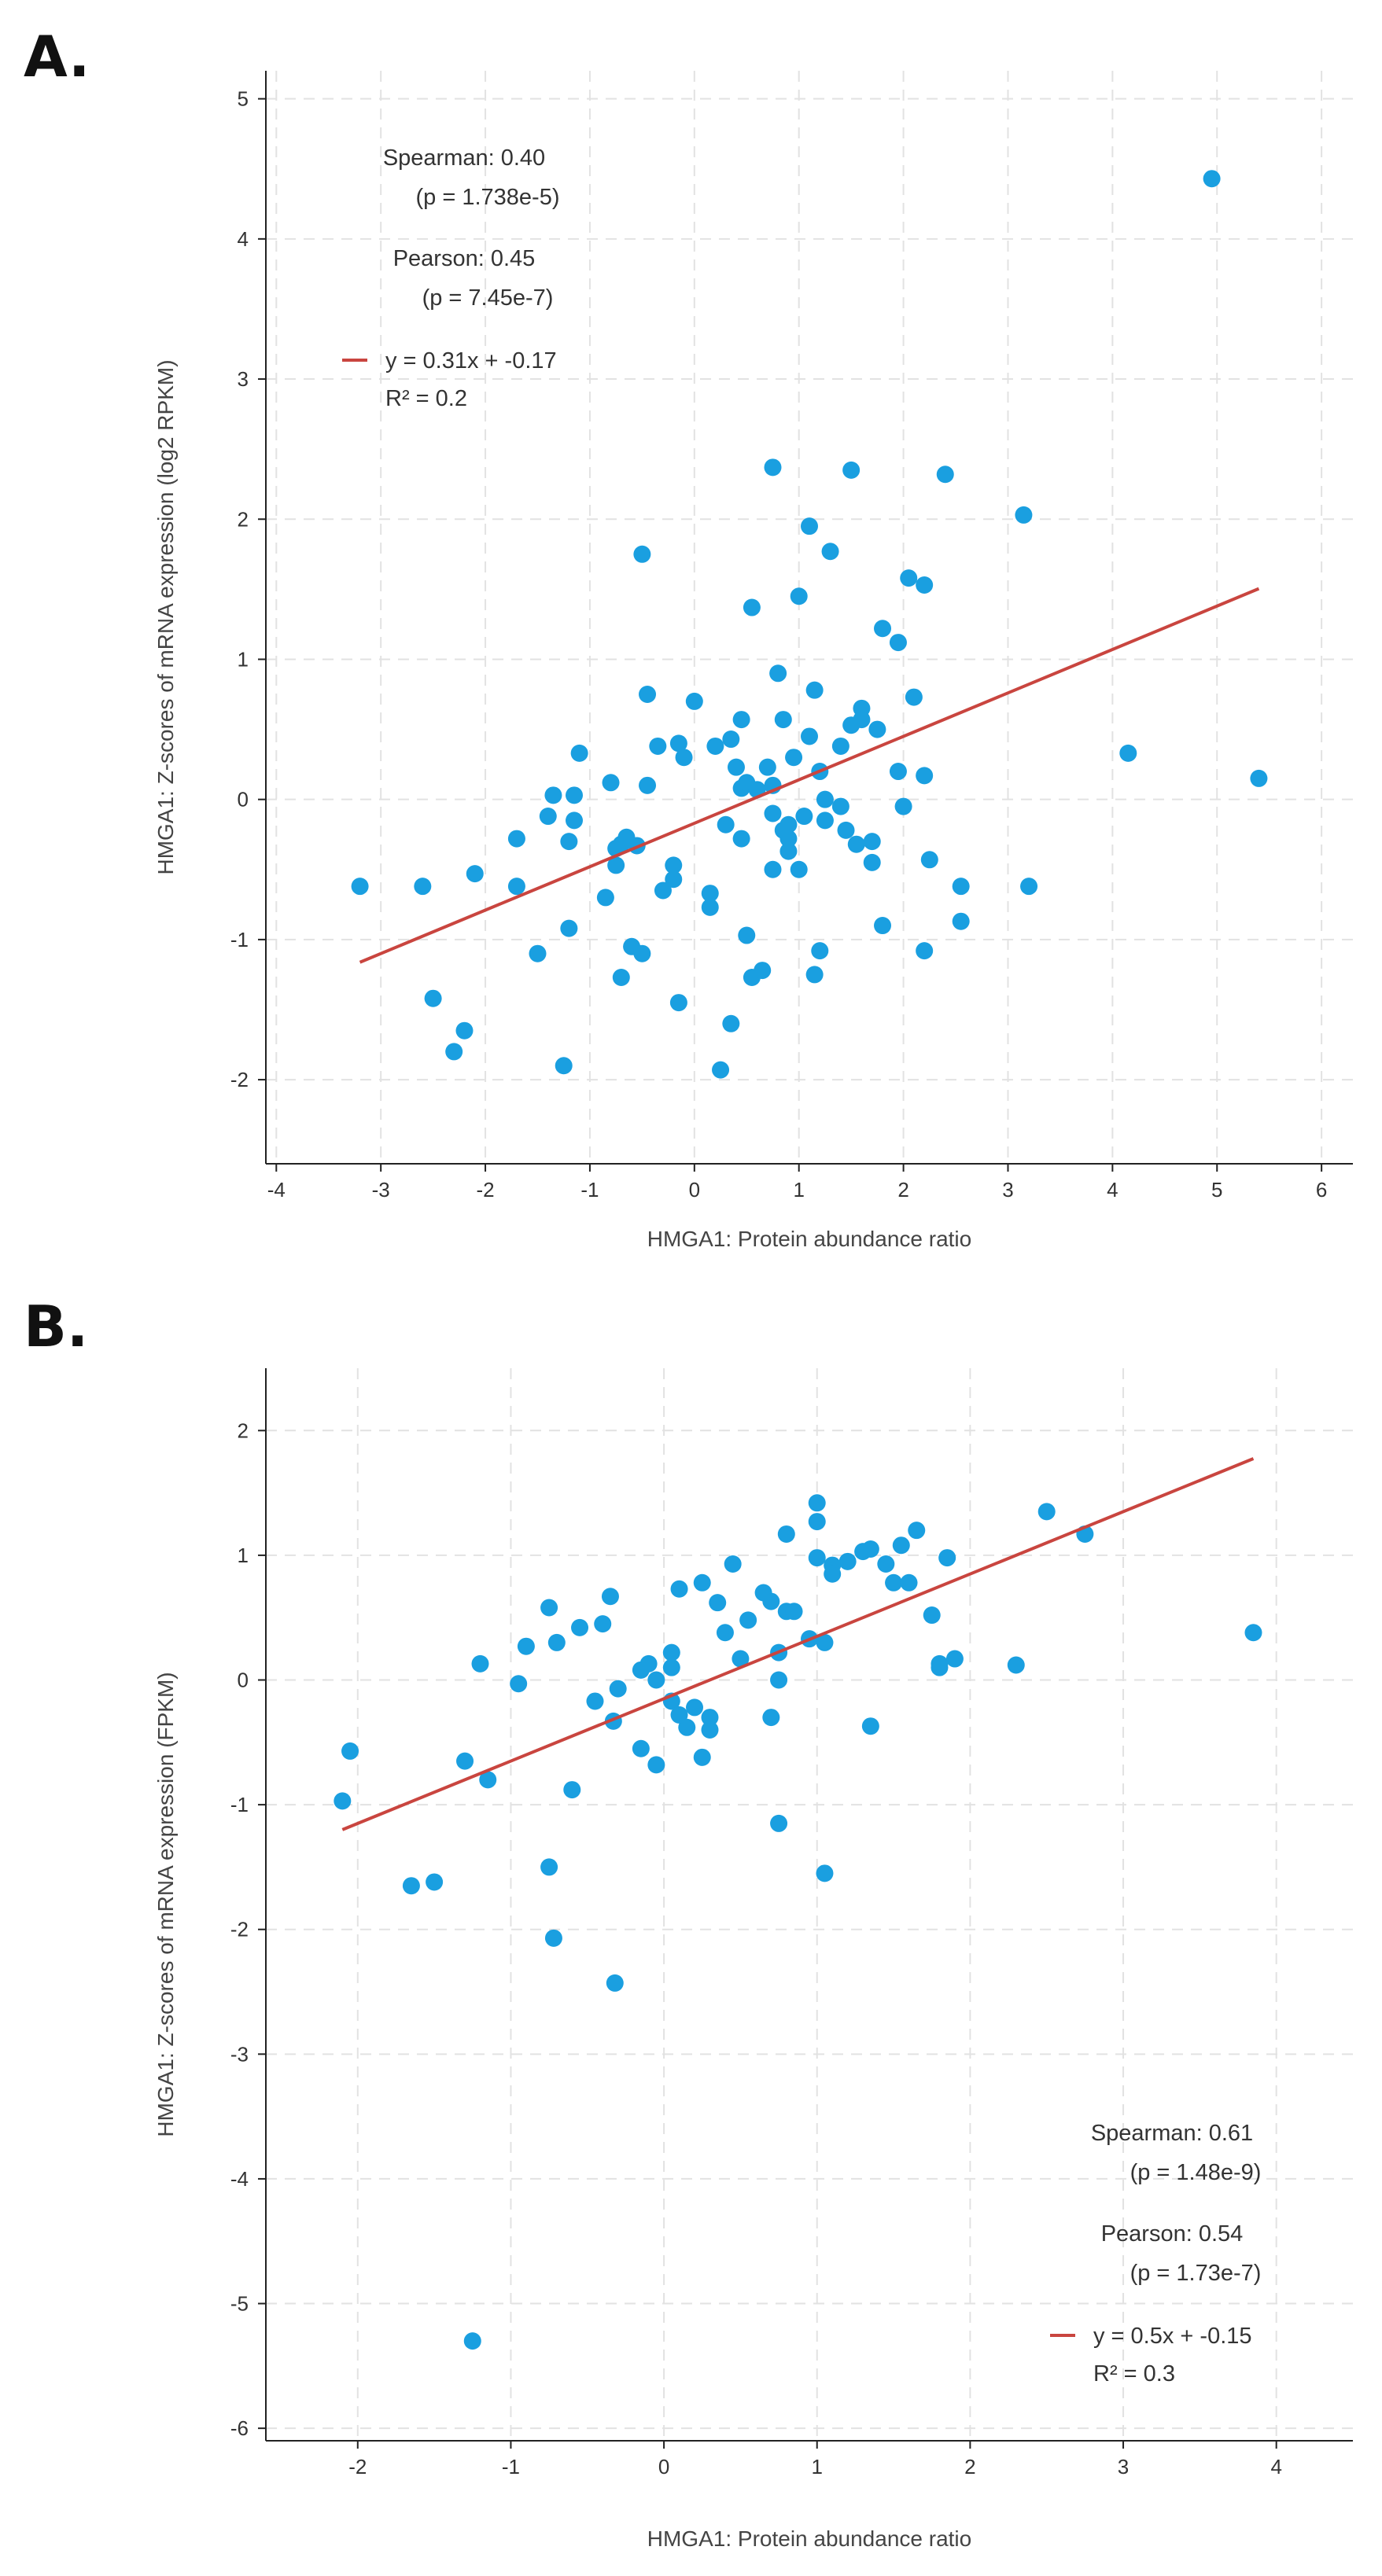  What do you see at coordinates (1172, 2337) in the screenshot?
I see `regression-equation: y = 0.5x + -0.15` at bounding box center [1172, 2337].